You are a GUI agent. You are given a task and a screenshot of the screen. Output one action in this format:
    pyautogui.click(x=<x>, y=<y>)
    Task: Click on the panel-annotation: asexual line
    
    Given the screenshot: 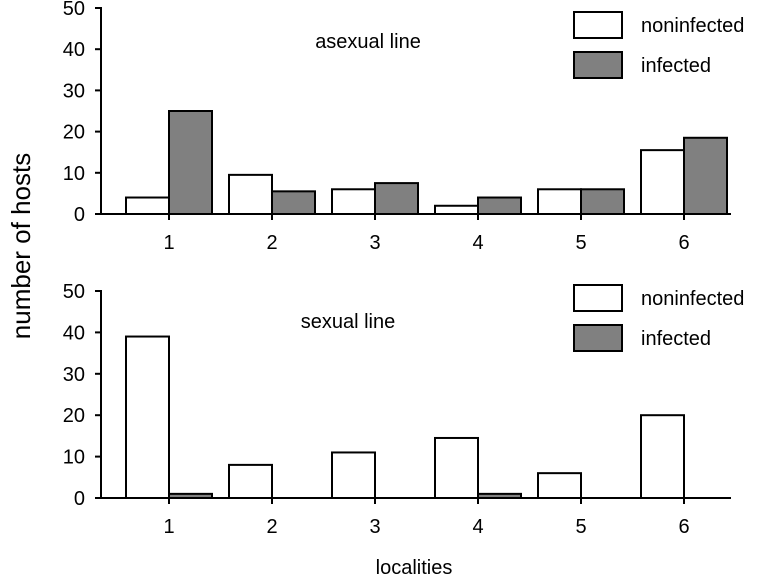 What is the action you would take?
    pyautogui.click(x=368, y=42)
    